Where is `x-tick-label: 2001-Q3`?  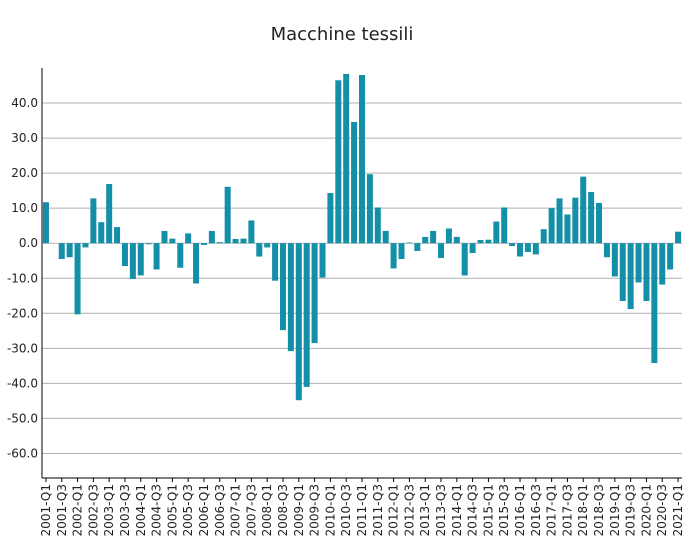
x-tick-label: 2001-Q3 is located at coordinates (62, 510).